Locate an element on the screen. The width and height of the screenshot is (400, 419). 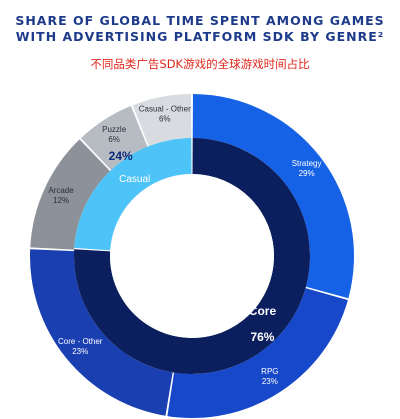
label-casual-other-name: Casual - Other is located at coordinates (165, 109).